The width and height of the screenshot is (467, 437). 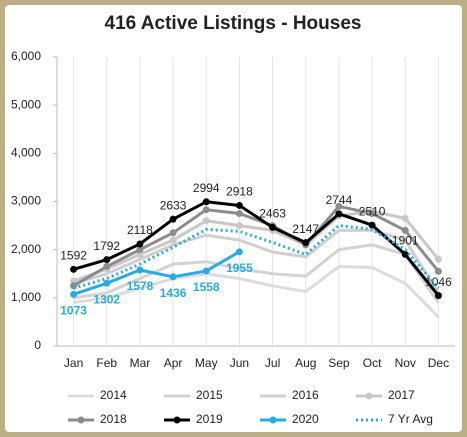 I want to click on data-label: 2118, so click(x=140, y=230).